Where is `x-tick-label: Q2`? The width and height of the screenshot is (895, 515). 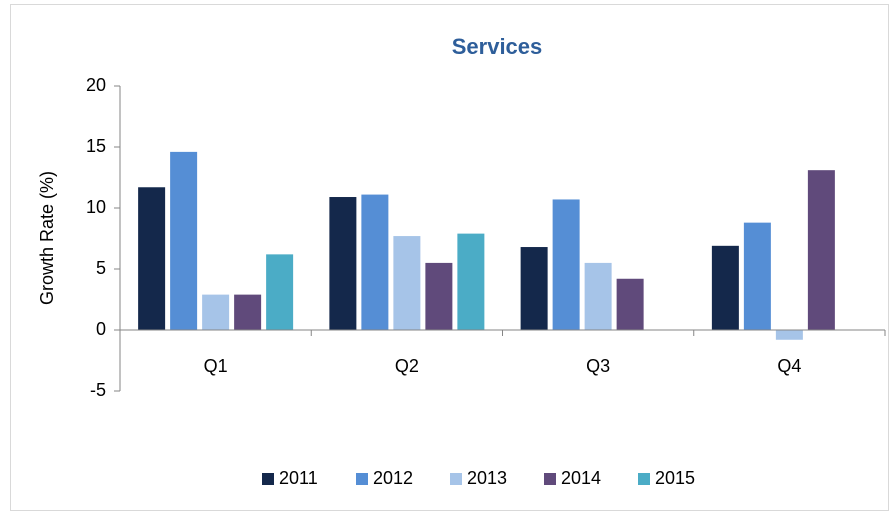
x-tick-label: Q2 is located at coordinates (407, 366).